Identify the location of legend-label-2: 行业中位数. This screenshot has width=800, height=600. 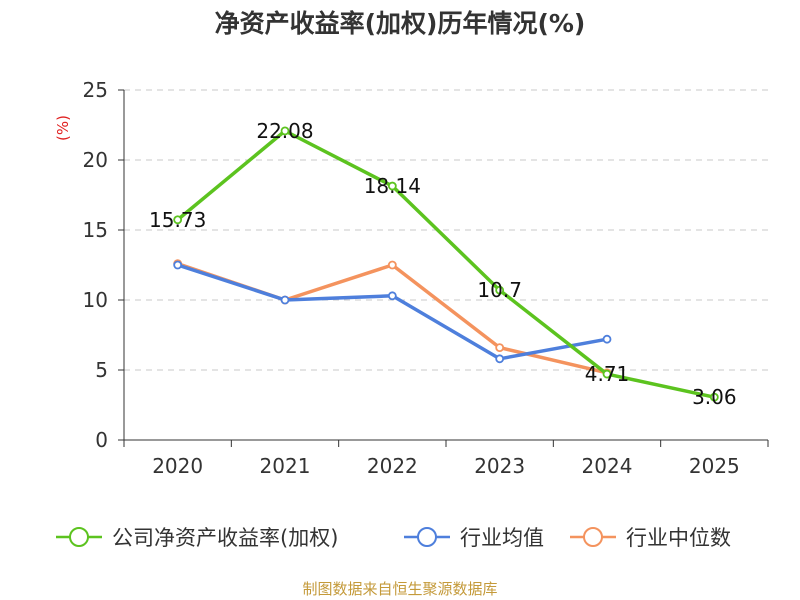
(678, 538).